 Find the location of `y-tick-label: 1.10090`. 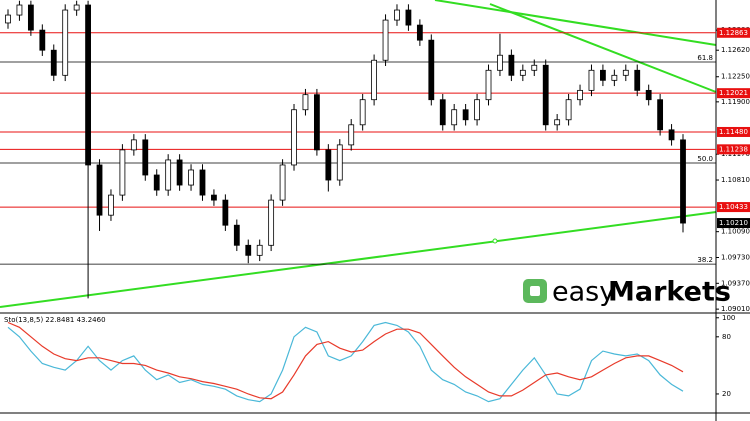

y-tick-label: 1.10090 is located at coordinates (735, 232).